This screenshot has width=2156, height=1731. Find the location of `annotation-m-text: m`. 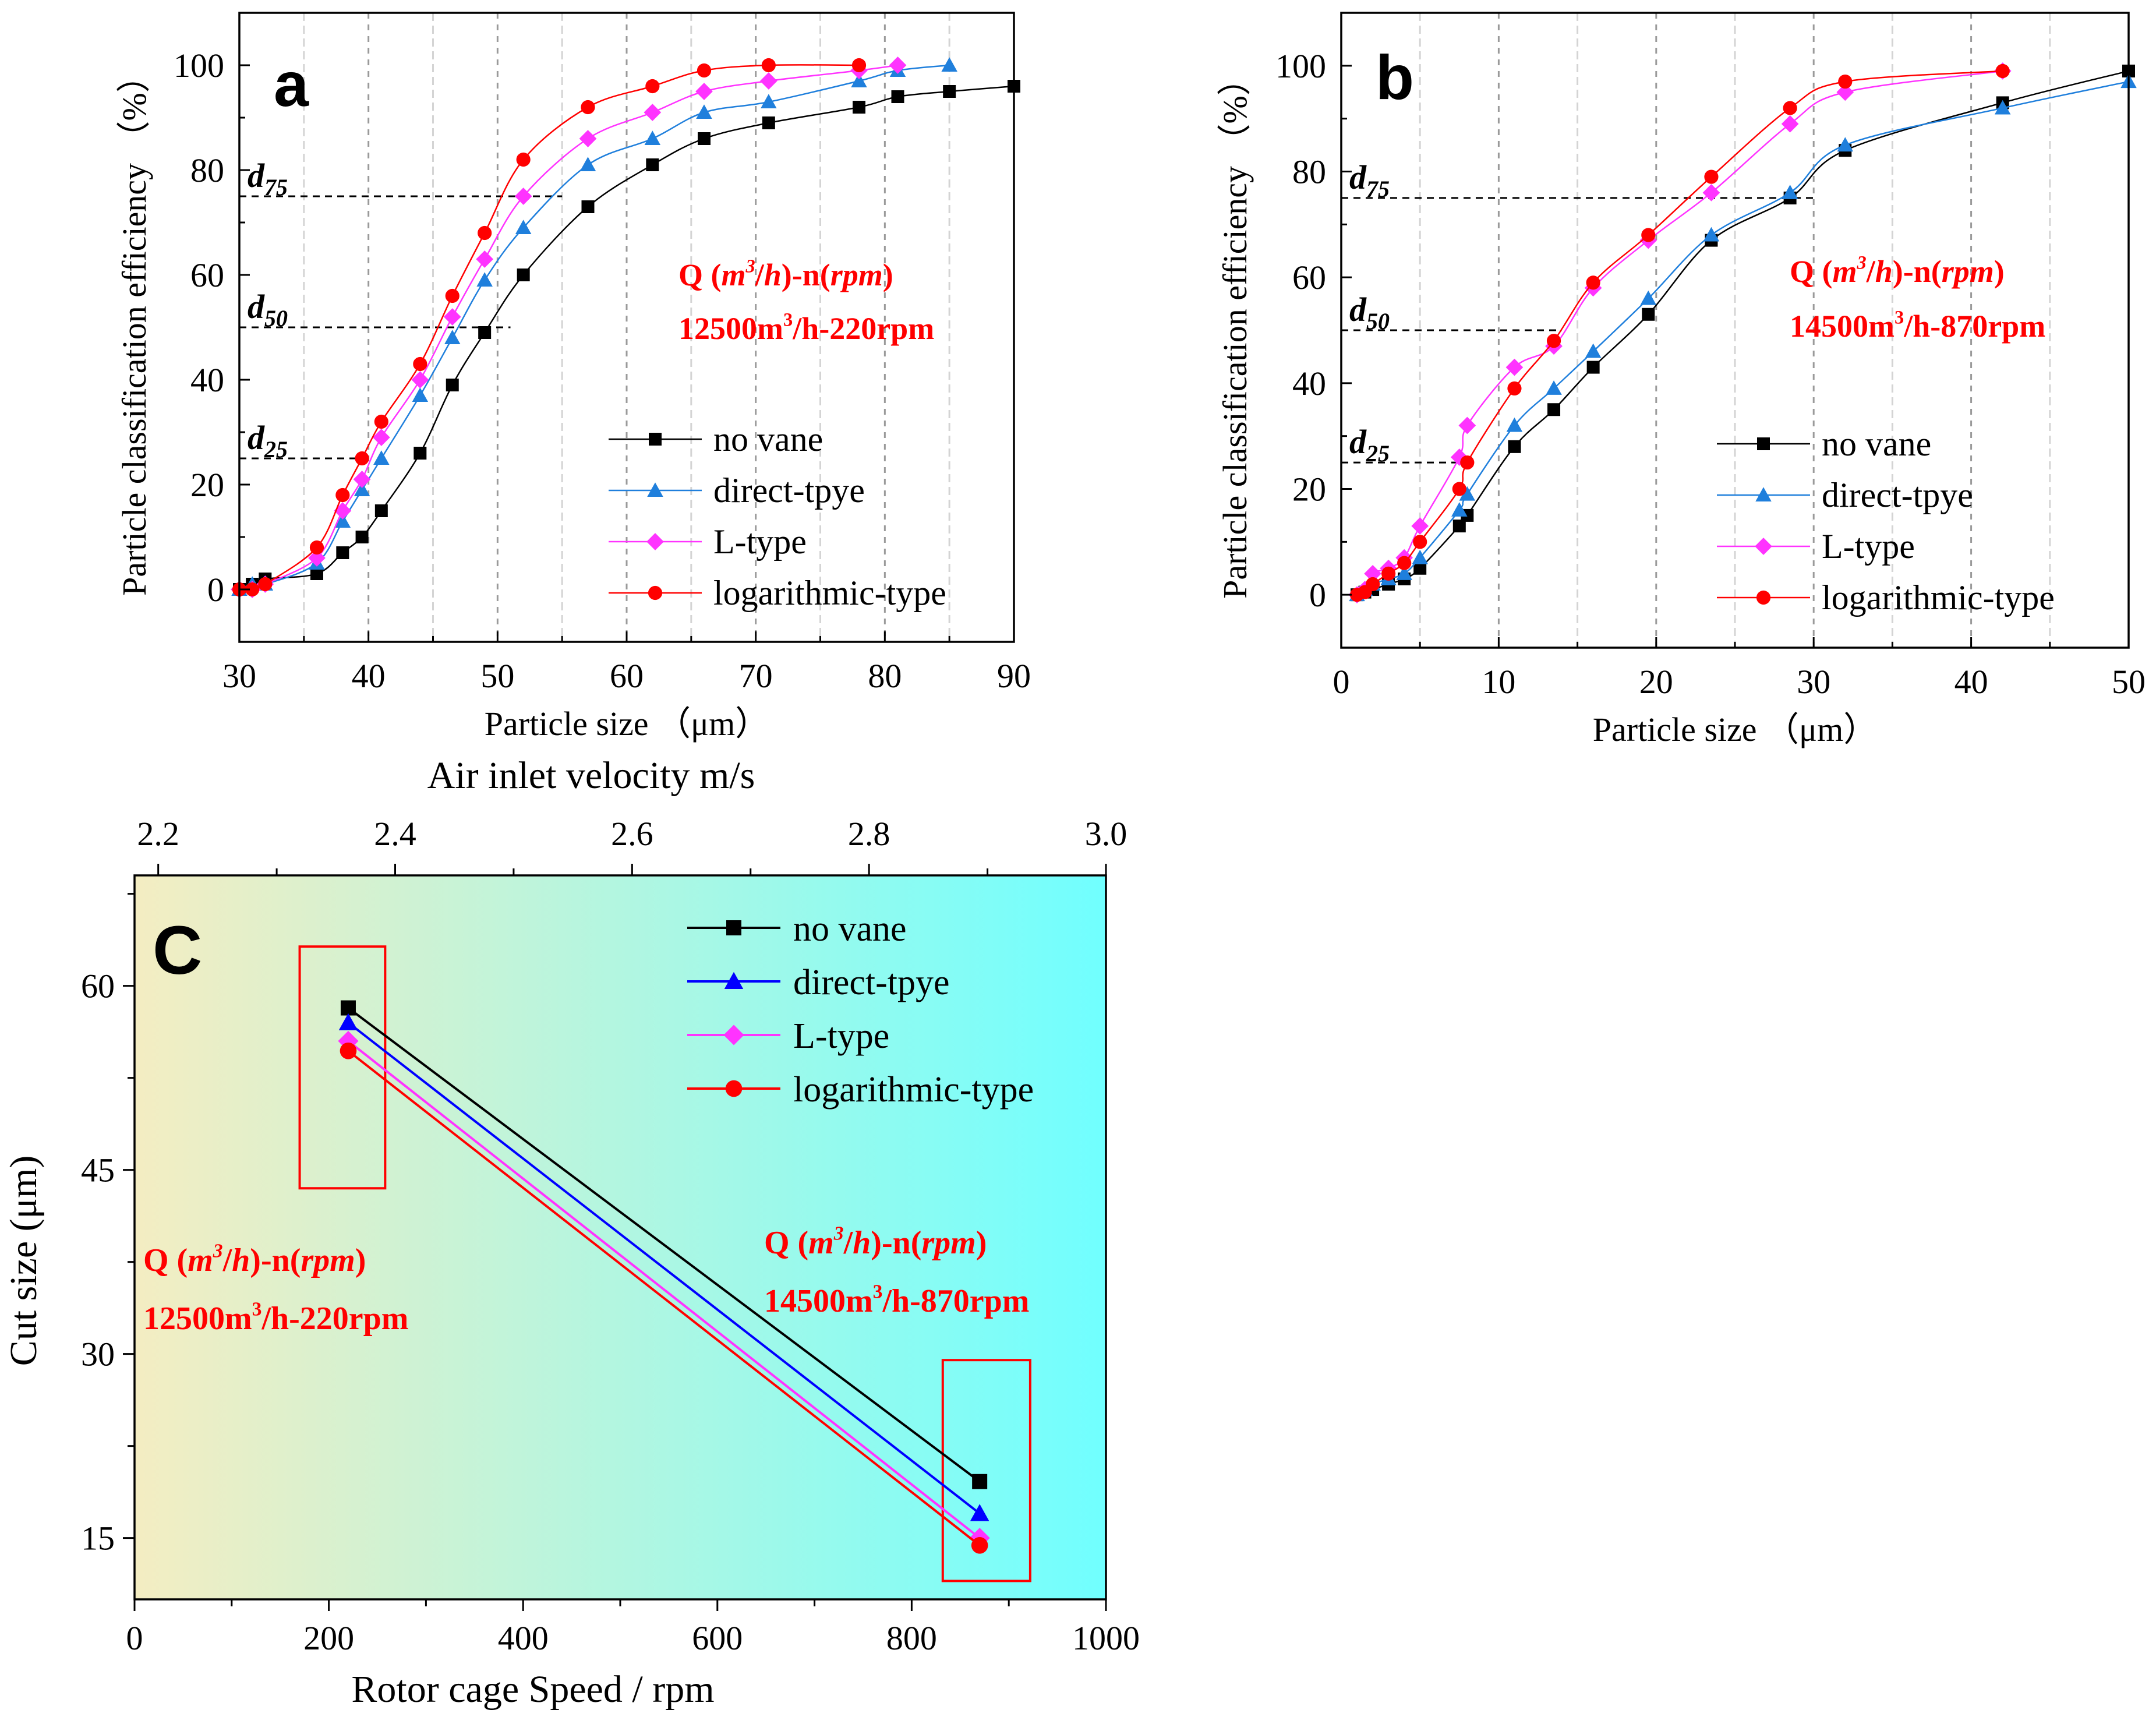

annotation-m-text: m is located at coordinates (734, 275).